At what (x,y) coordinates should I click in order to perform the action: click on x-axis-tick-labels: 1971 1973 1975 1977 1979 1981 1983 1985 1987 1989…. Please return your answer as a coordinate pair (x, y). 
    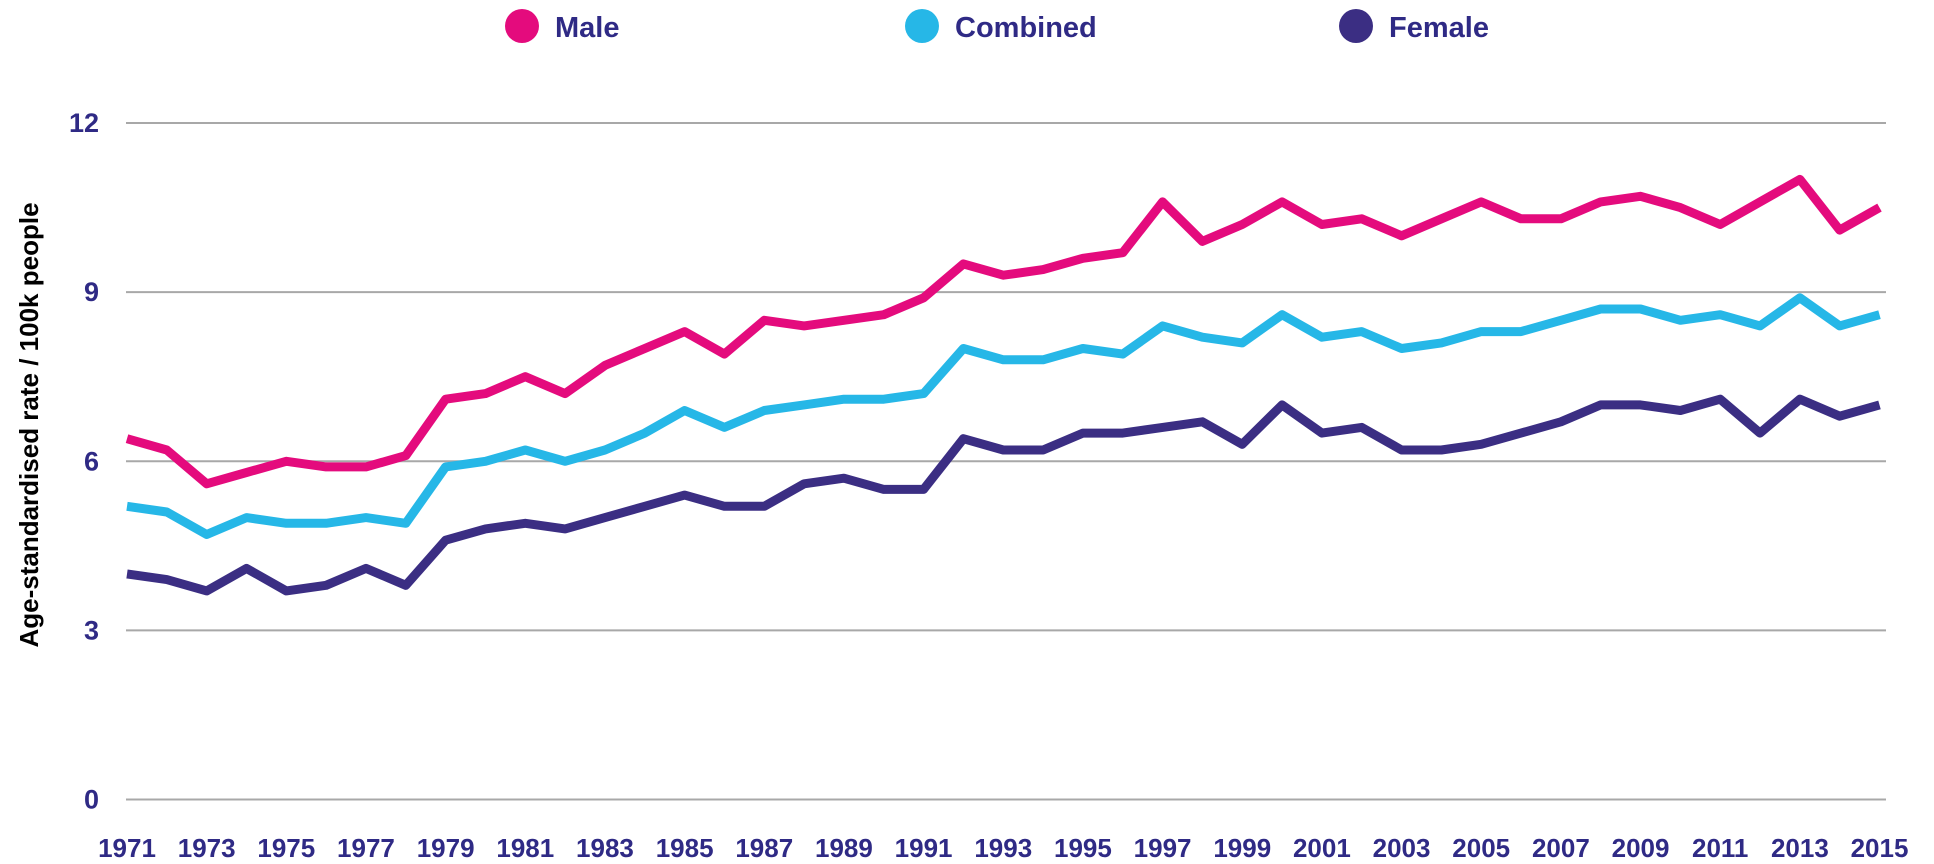
    Looking at the image, I should click on (1003, 848).